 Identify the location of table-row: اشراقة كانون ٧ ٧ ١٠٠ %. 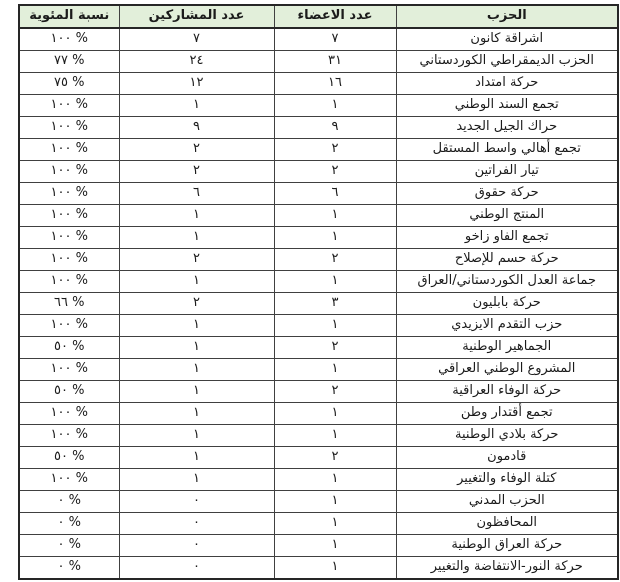
(318, 39).